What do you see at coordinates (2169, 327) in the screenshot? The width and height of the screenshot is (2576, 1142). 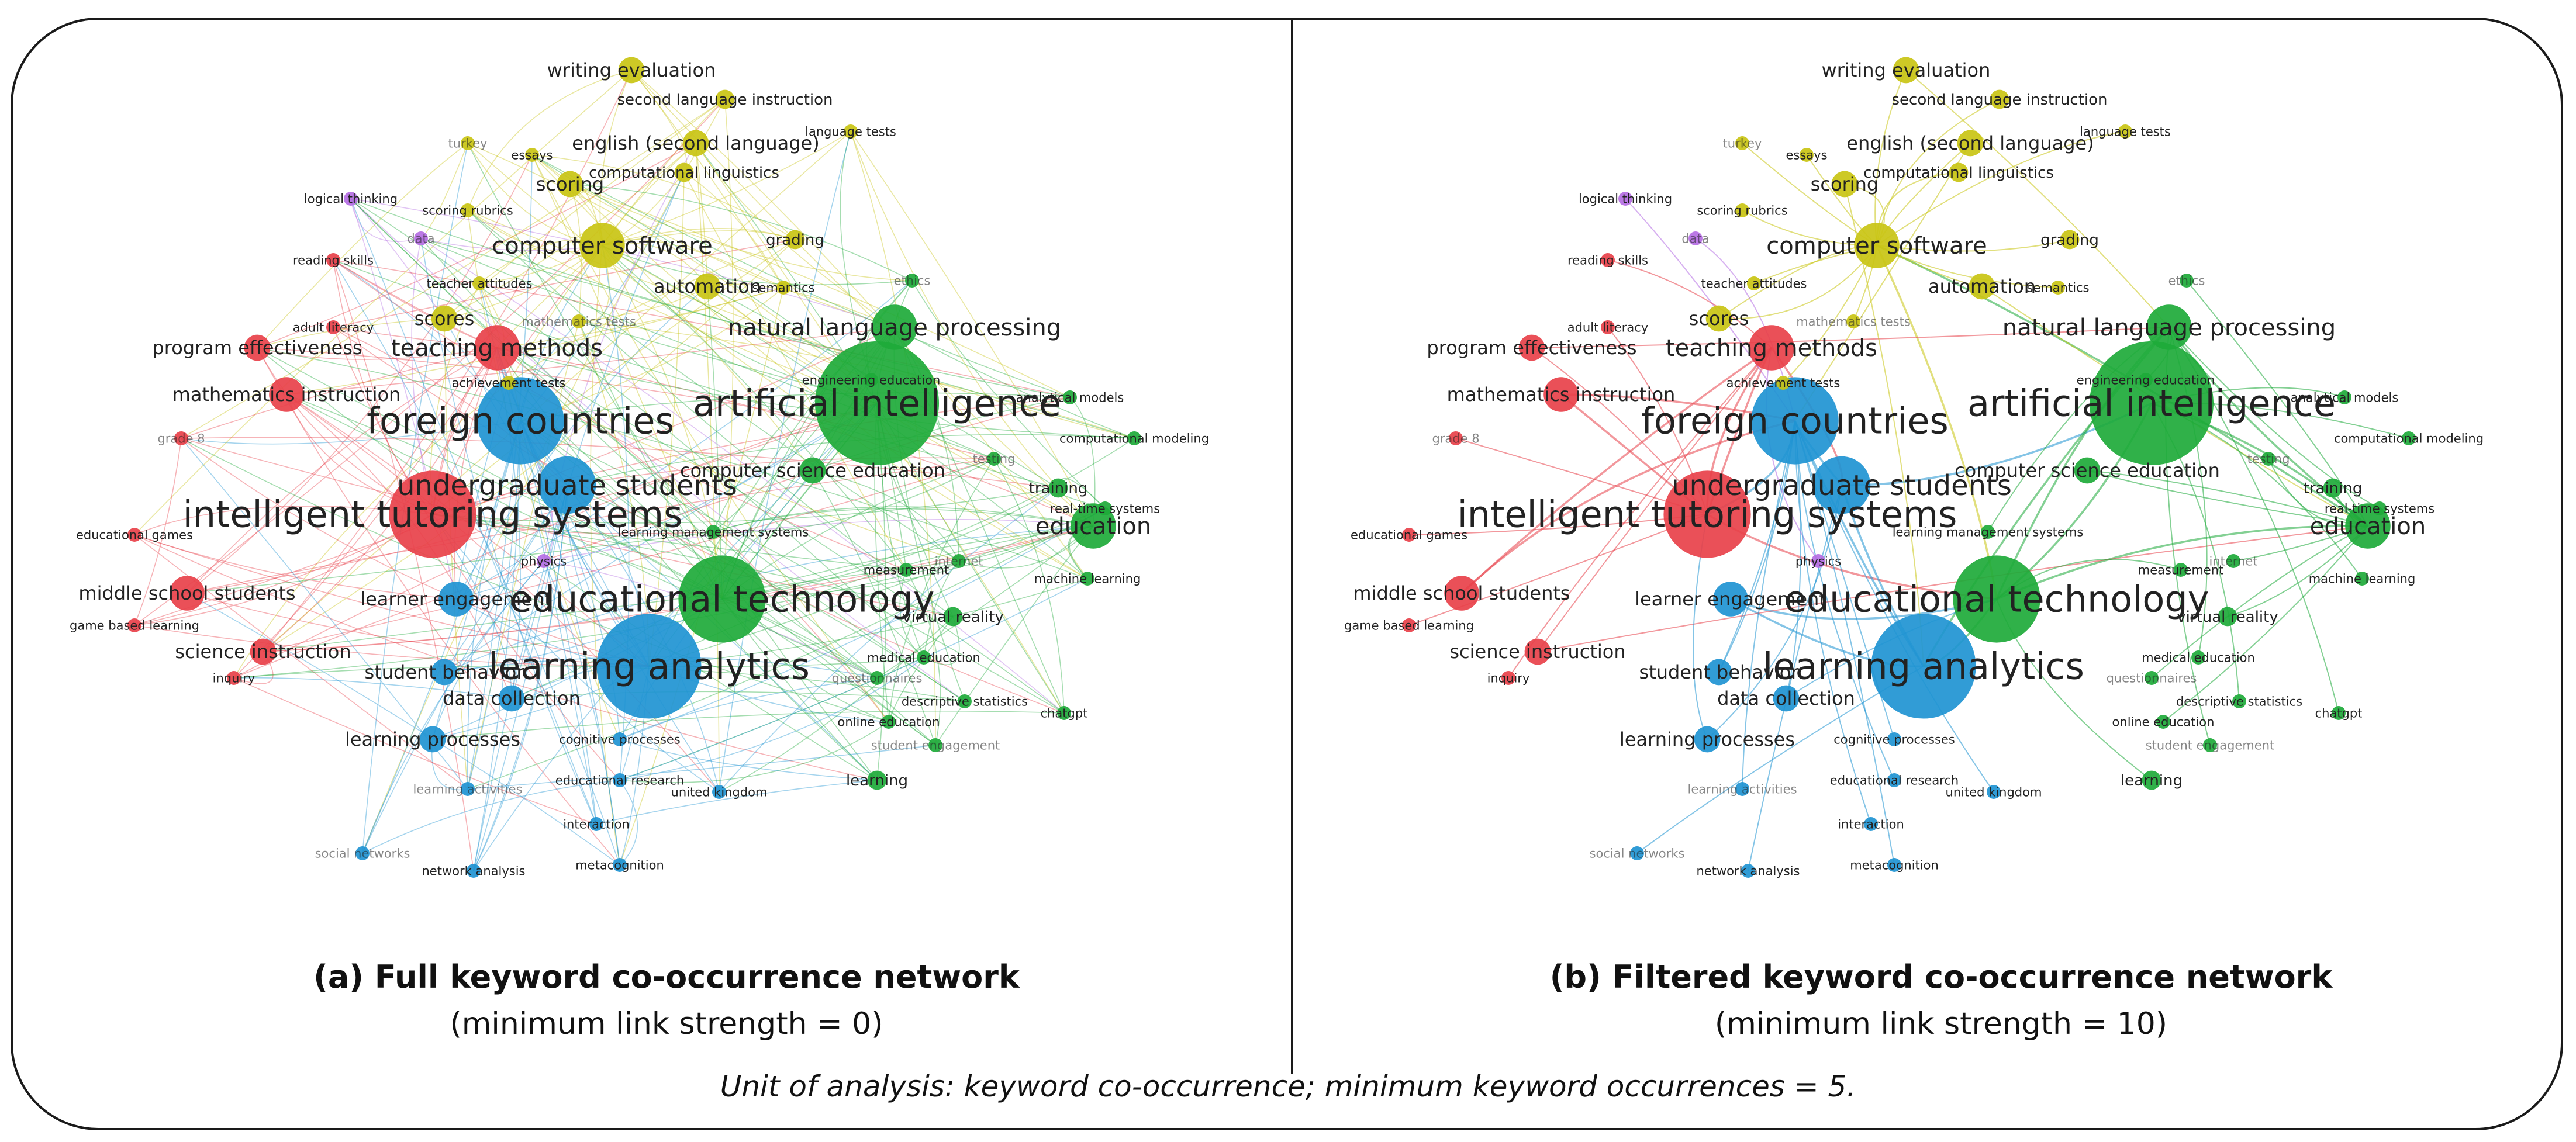 I see `node-natural-language-processing` at bounding box center [2169, 327].